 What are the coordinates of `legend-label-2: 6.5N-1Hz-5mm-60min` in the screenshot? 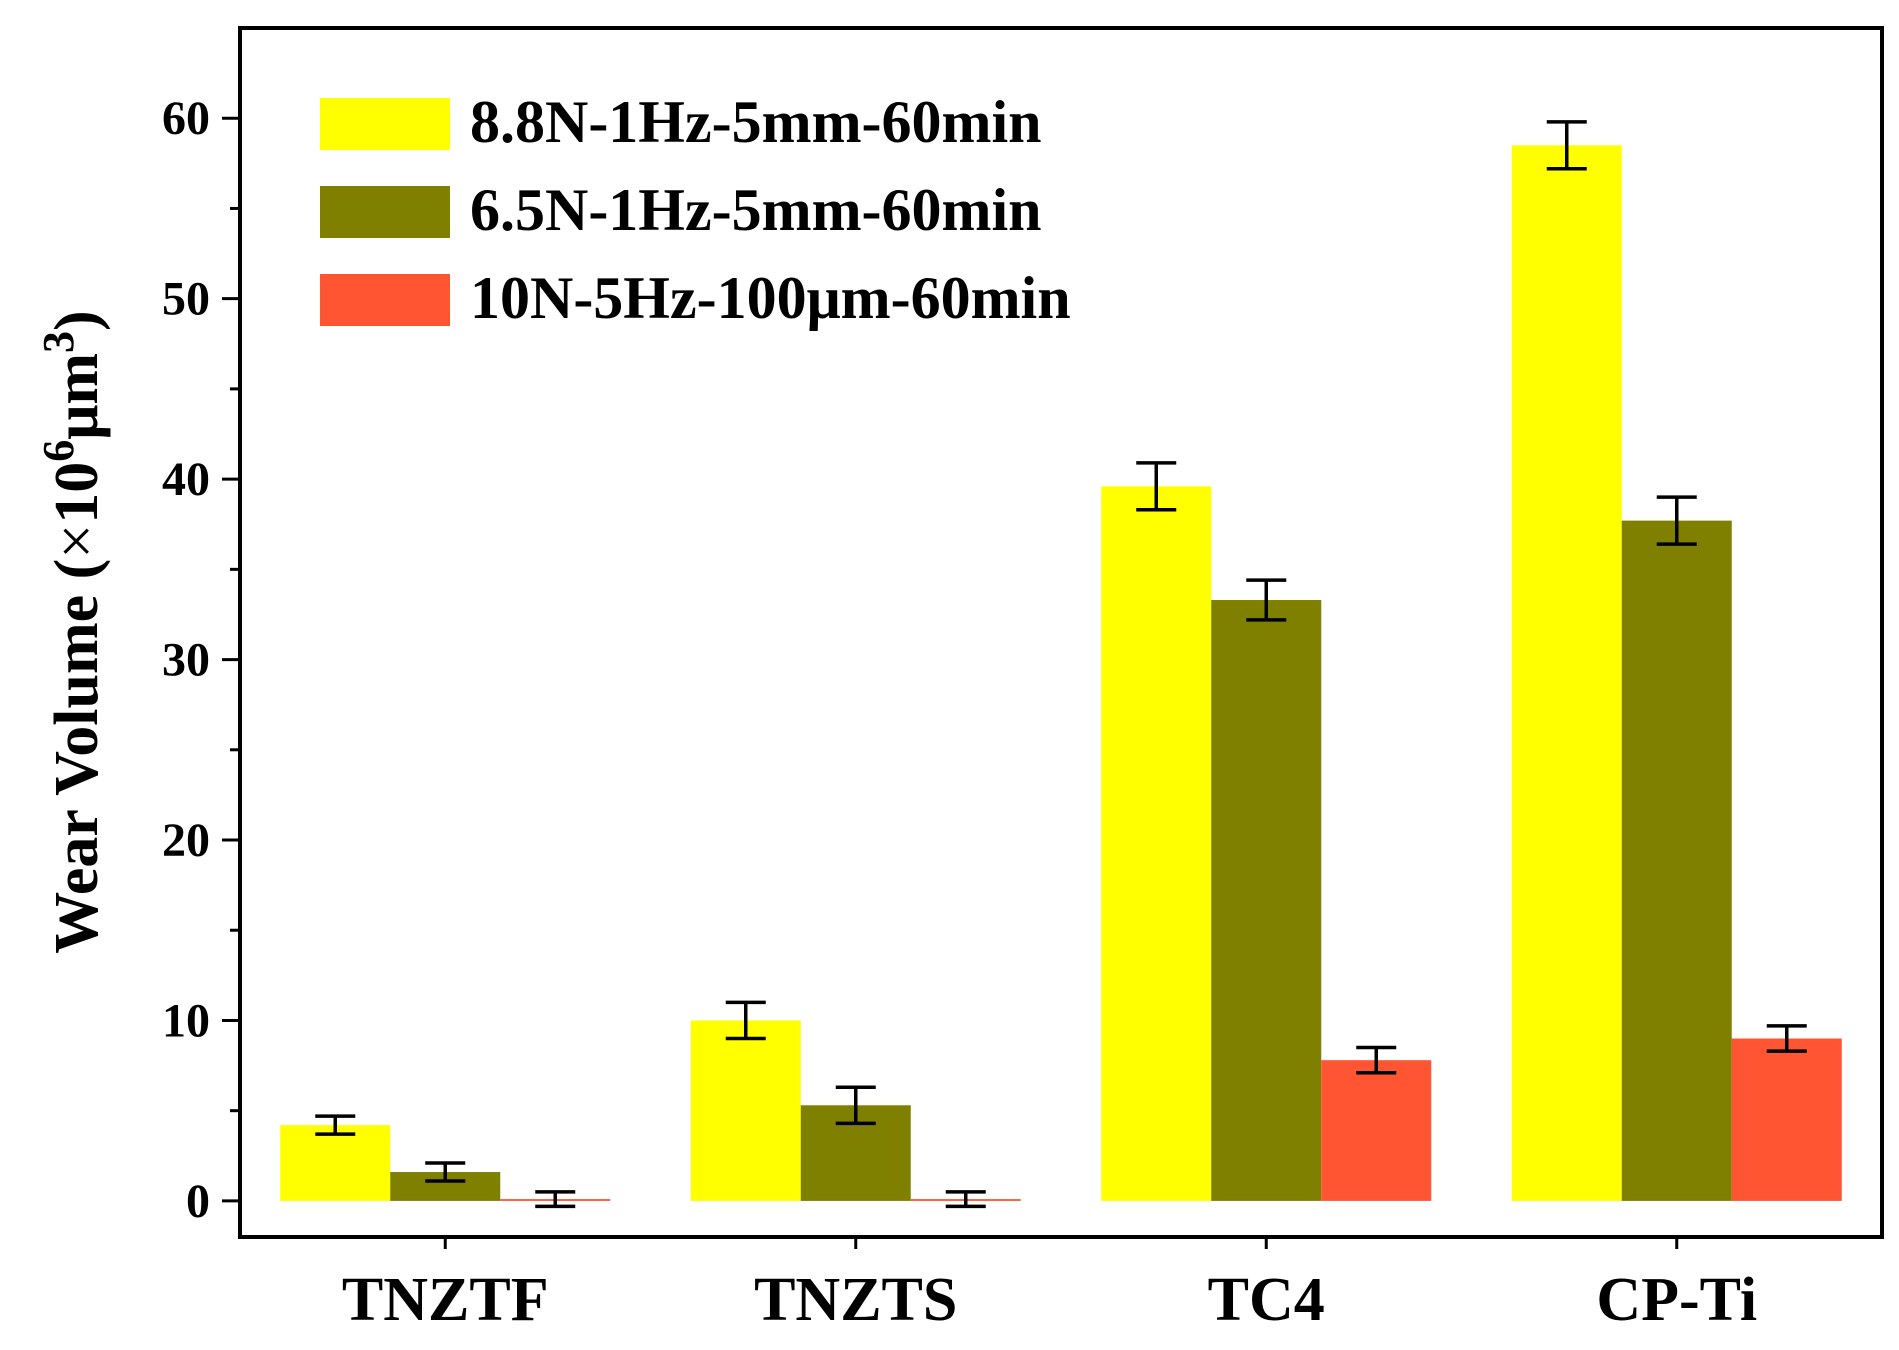 It's located at (756, 210).